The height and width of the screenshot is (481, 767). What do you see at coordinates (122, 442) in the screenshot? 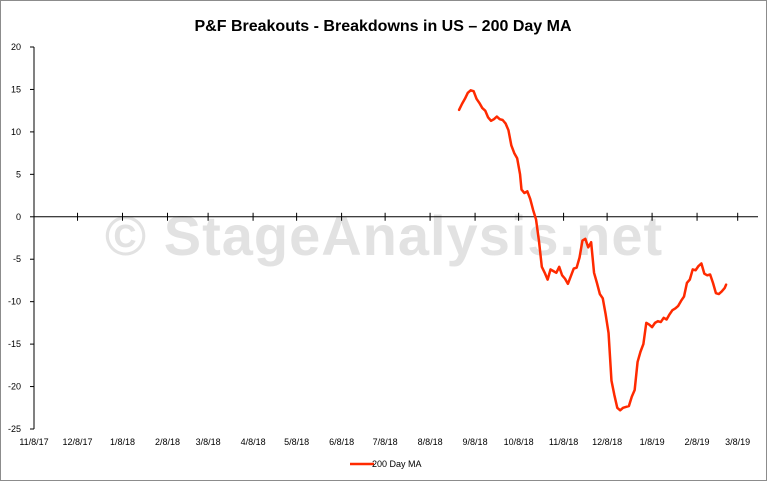
I see `x-tick-label: 1/8/18` at bounding box center [122, 442].